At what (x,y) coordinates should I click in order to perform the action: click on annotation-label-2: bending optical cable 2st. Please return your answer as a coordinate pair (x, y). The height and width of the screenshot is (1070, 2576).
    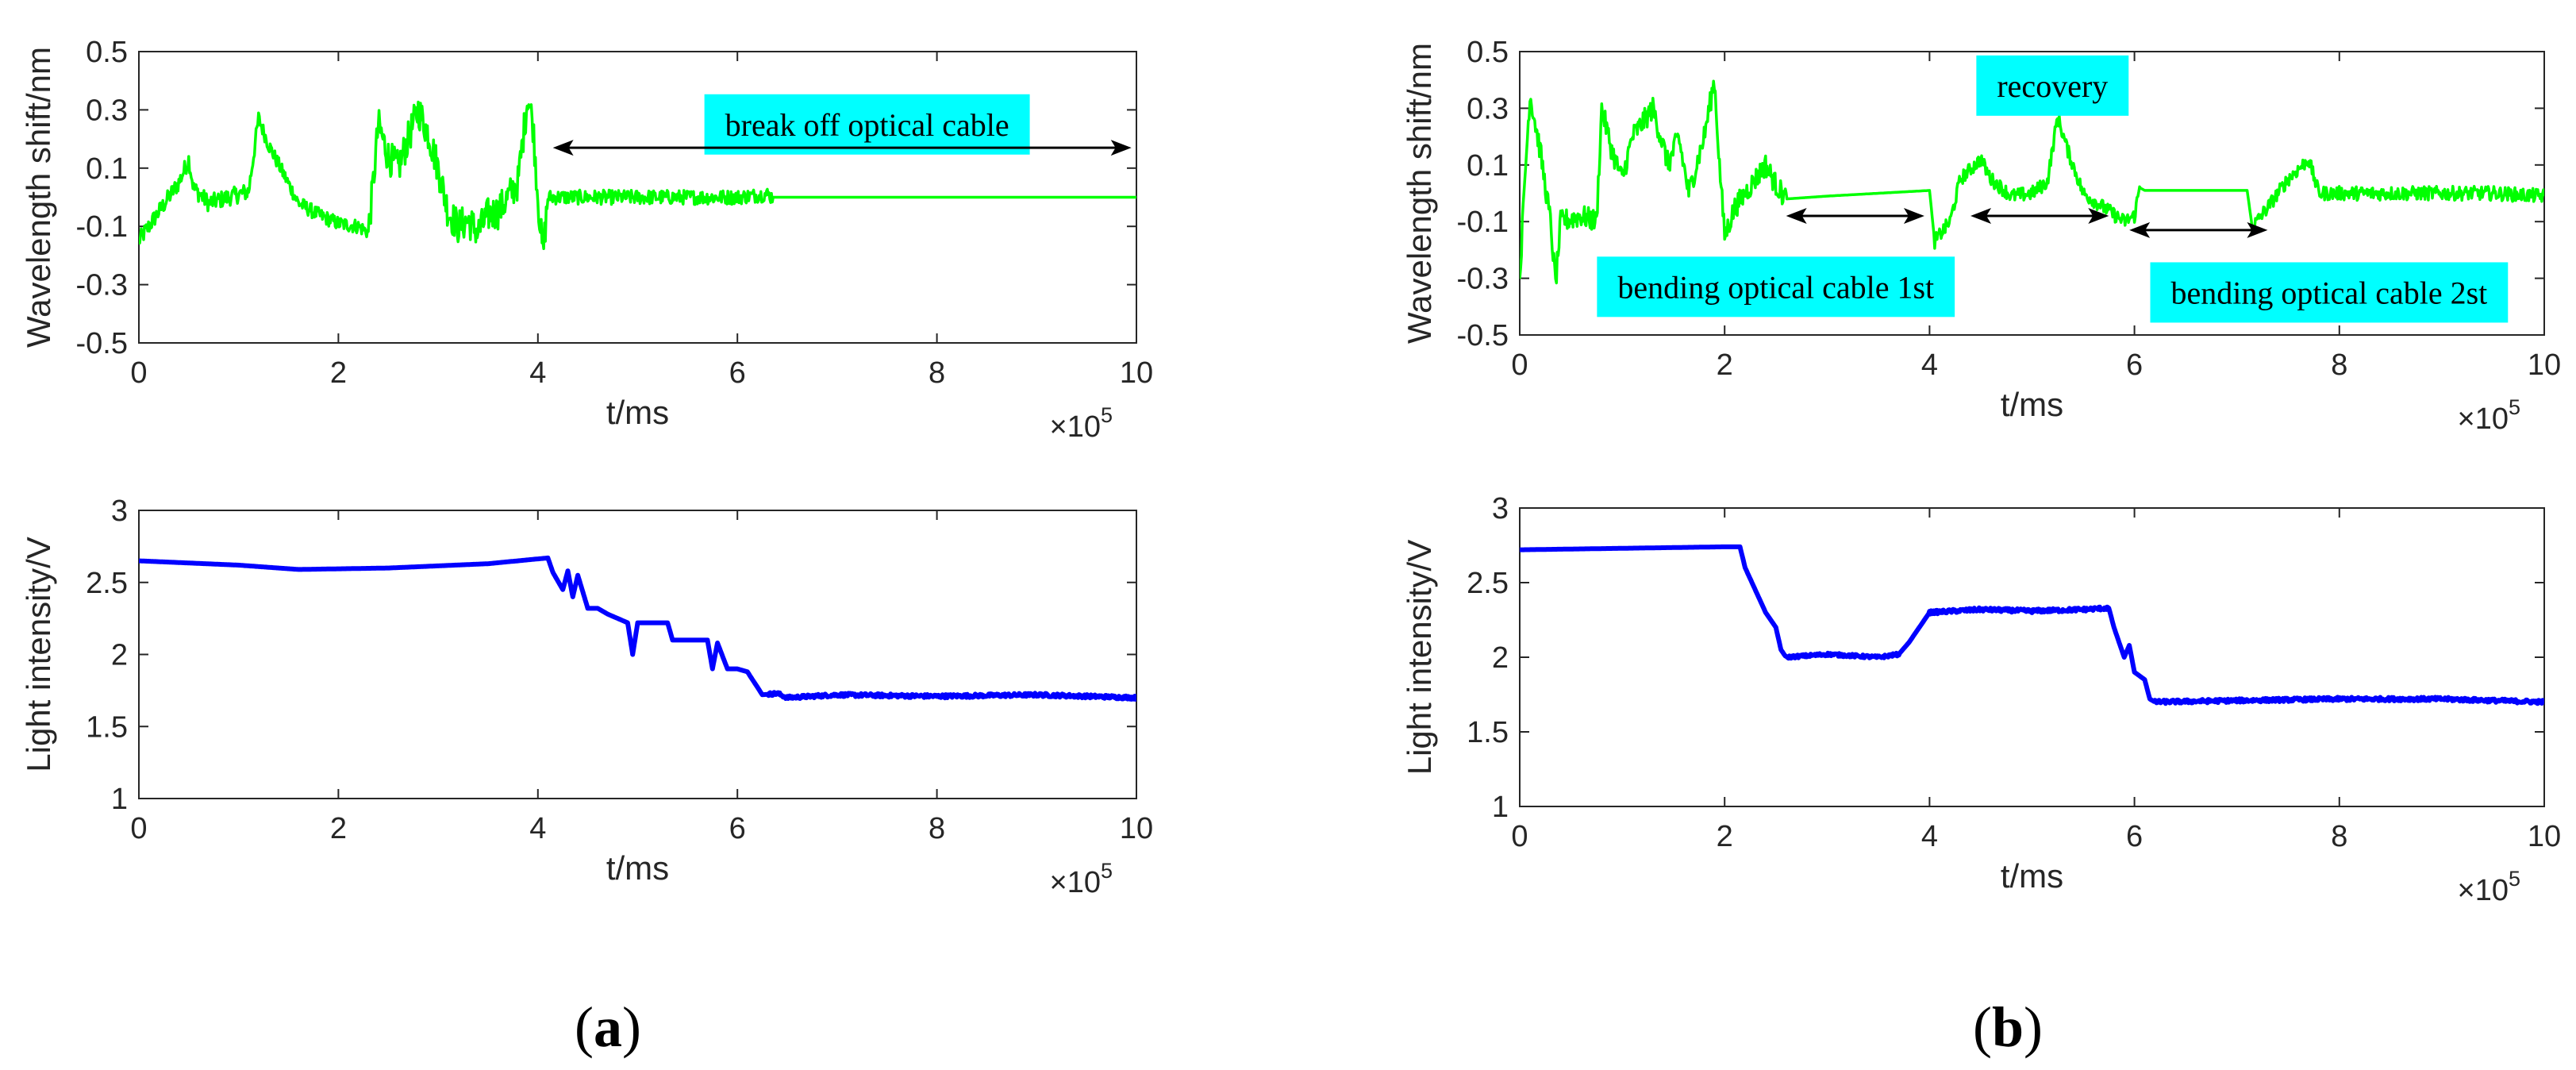
    Looking at the image, I should click on (2328, 292).